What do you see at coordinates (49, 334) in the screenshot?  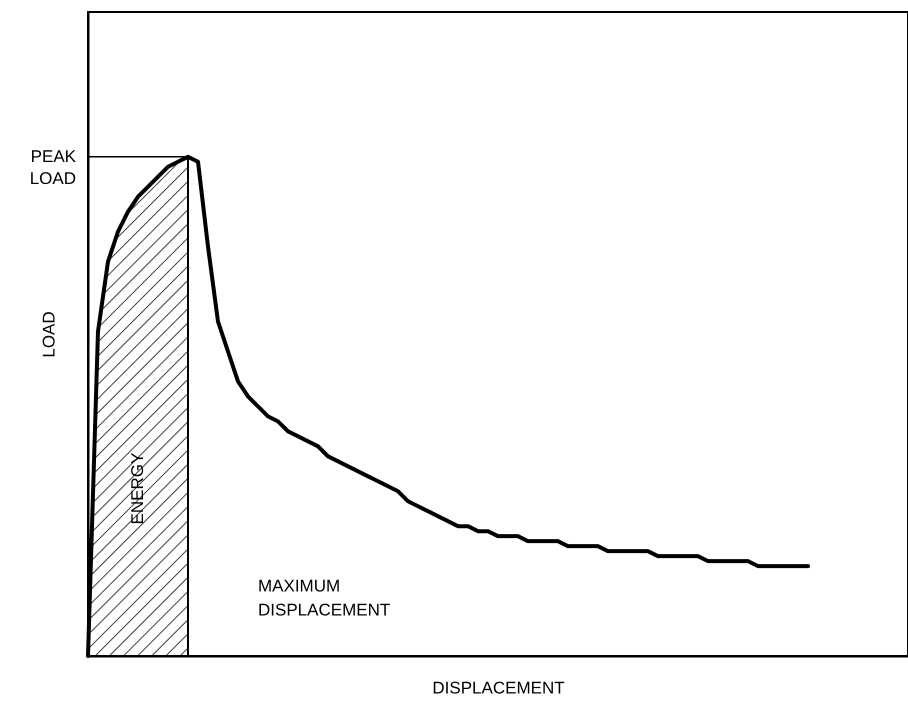 I see `y-axis-title: LOAD` at bounding box center [49, 334].